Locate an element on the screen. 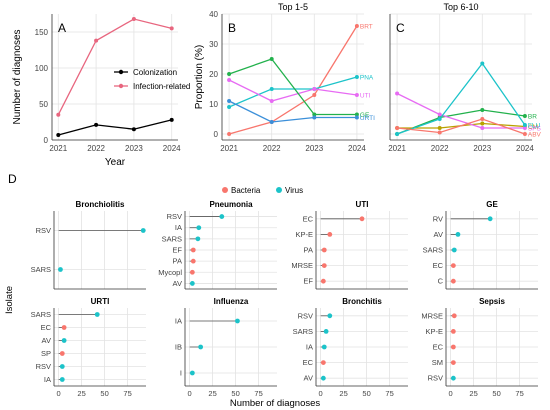 The height and width of the screenshot is (410, 550). facet-title: Sepsis is located at coordinates (492, 301).